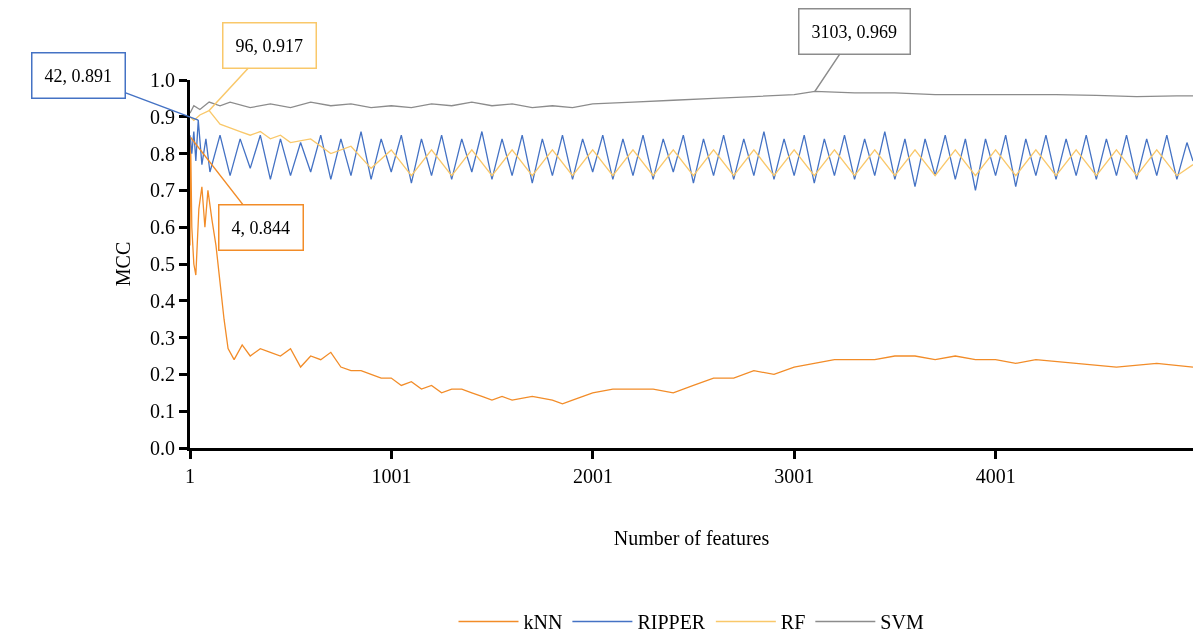 The width and height of the screenshot is (1193, 641). What do you see at coordinates (902, 622) in the screenshot?
I see `legend-label: SVM` at bounding box center [902, 622].